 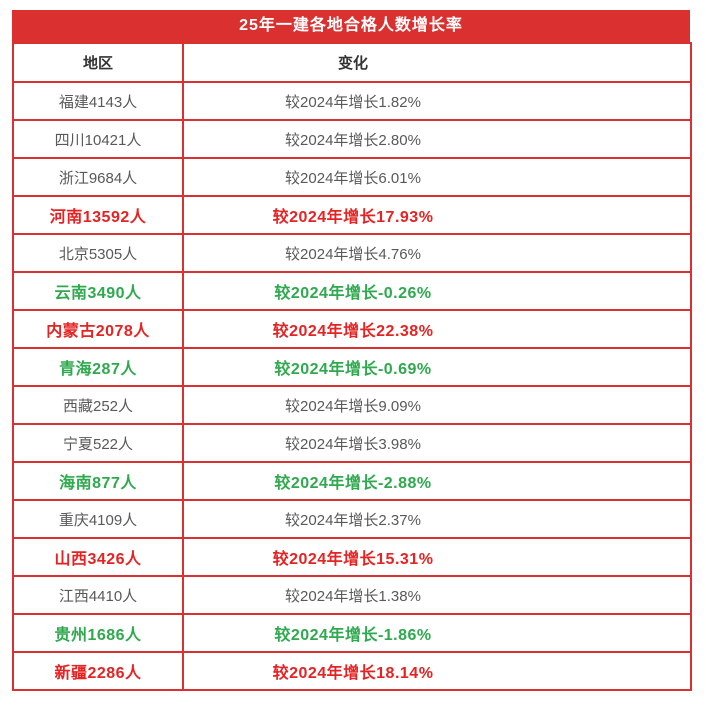 I want to click on change-cell: 较2024年增长-2.88%, so click(x=437, y=481).